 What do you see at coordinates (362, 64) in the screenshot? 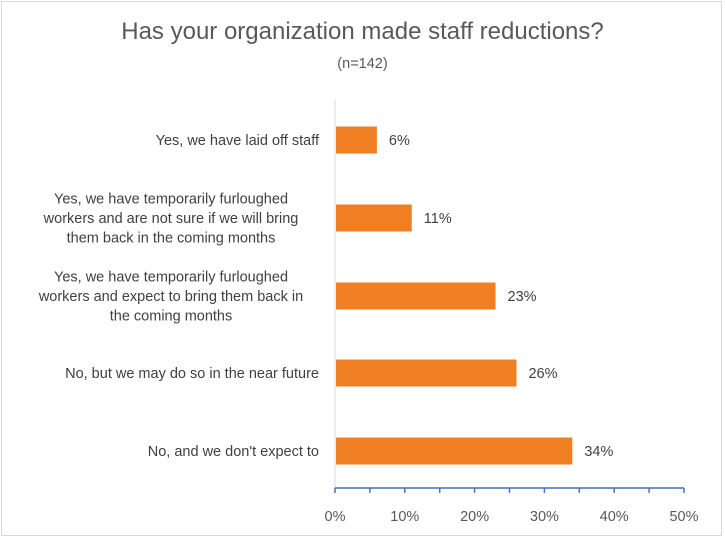
I see `chart-subtitle: (n=142)` at bounding box center [362, 64].